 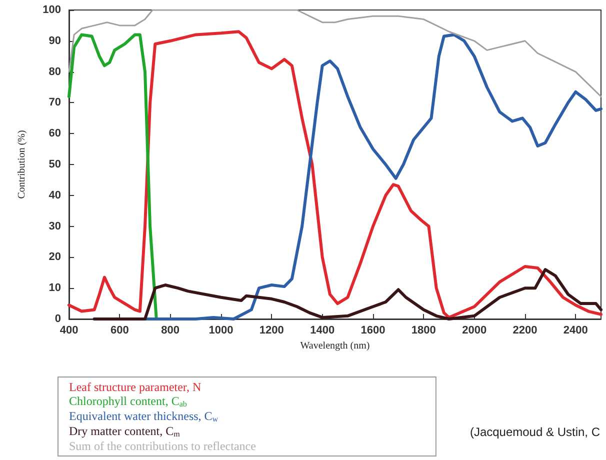 I want to click on y-tick-label: 0, so click(x=57, y=319).